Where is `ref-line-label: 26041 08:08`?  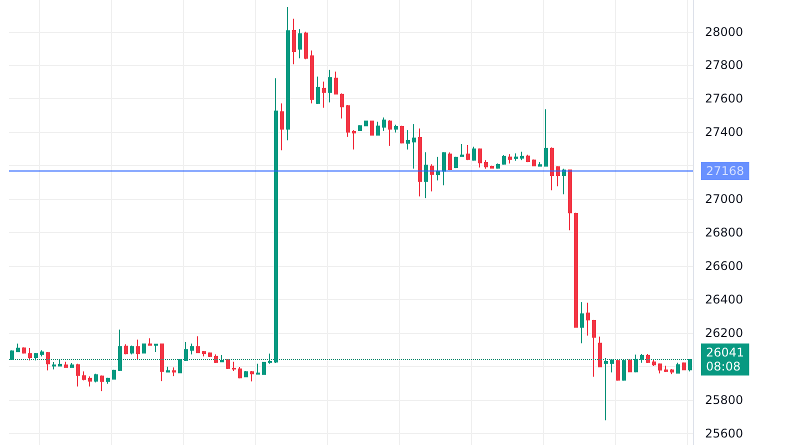 ref-line-label: 26041 08:08 is located at coordinates (725, 360).